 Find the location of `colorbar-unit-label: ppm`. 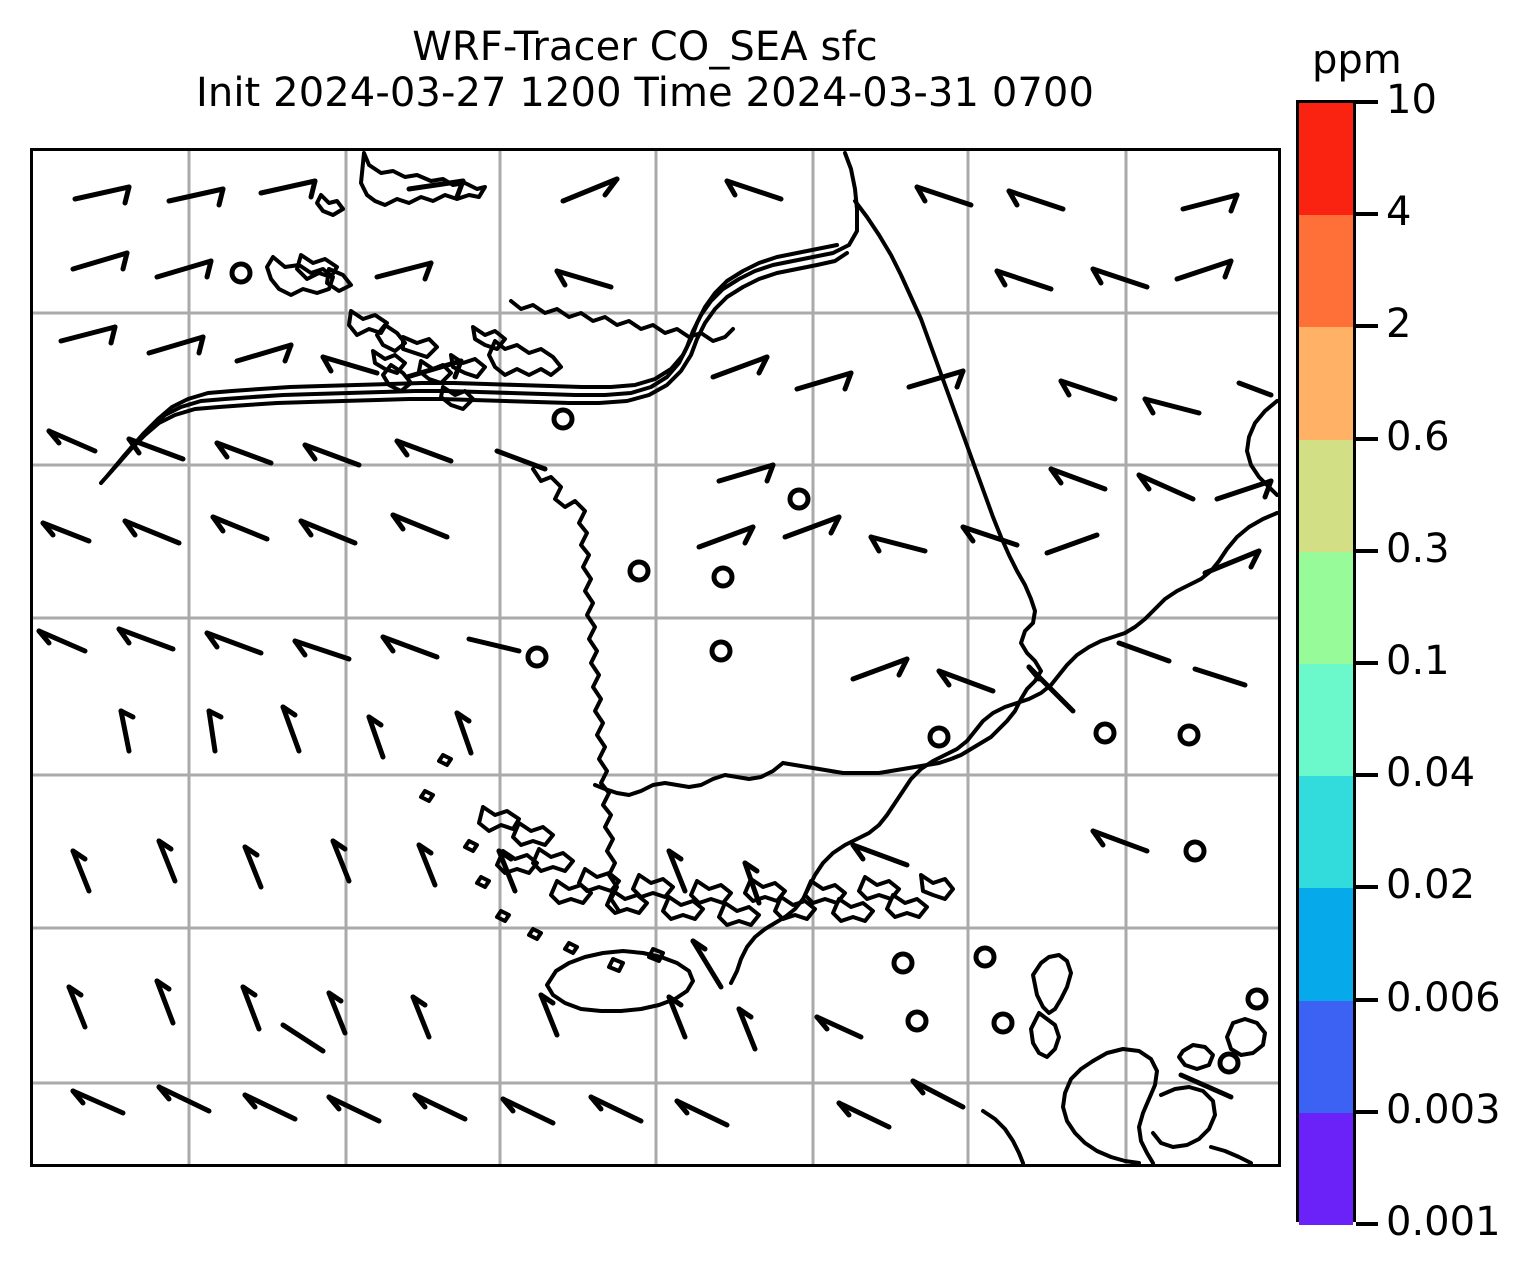

colorbar-unit-label: ppm is located at coordinates (1357, 60).